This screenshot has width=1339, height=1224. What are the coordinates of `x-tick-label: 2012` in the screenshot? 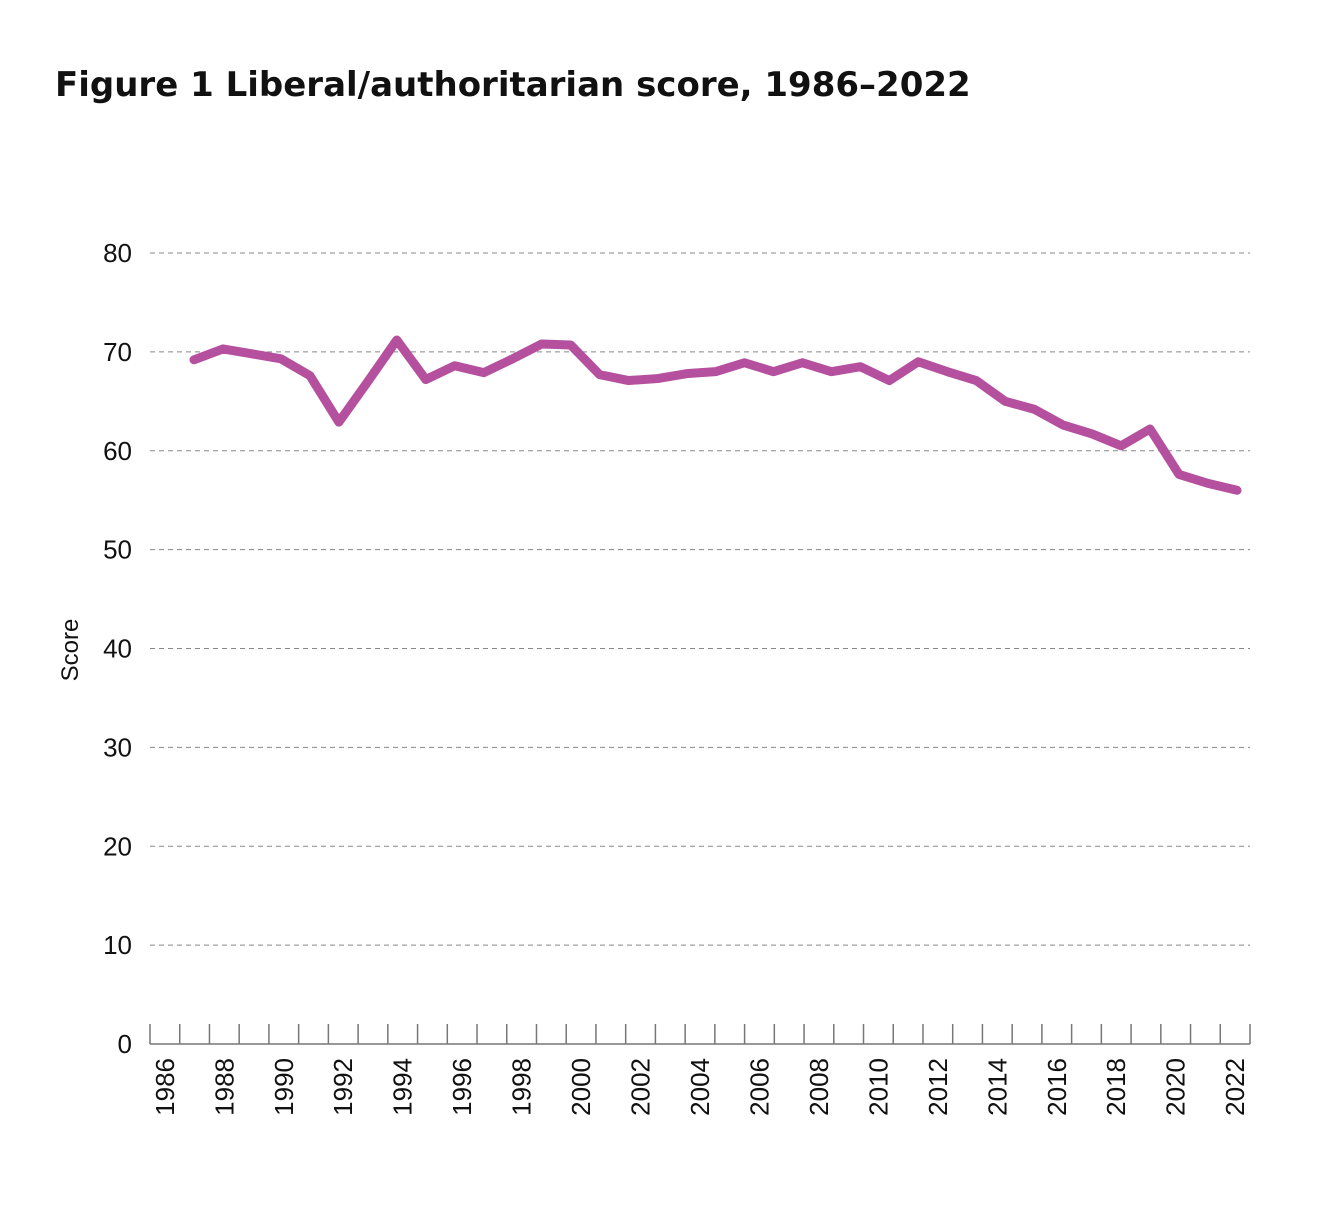 It's located at (938, 1087).